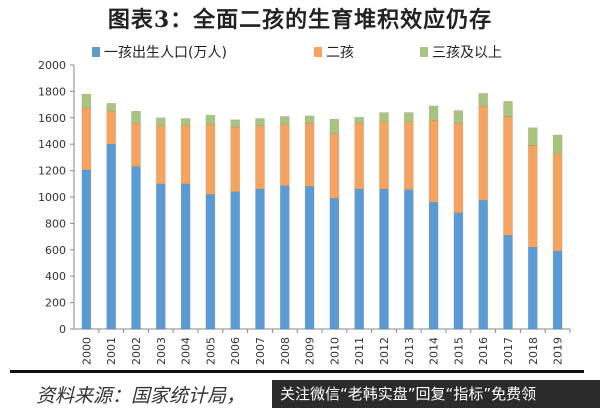 This screenshot has height=408, width=600. What do you see at coordinates (557, 290) in the screenshot?
I see `bar-segment-2019-s0` at bounding box center [557, 290].